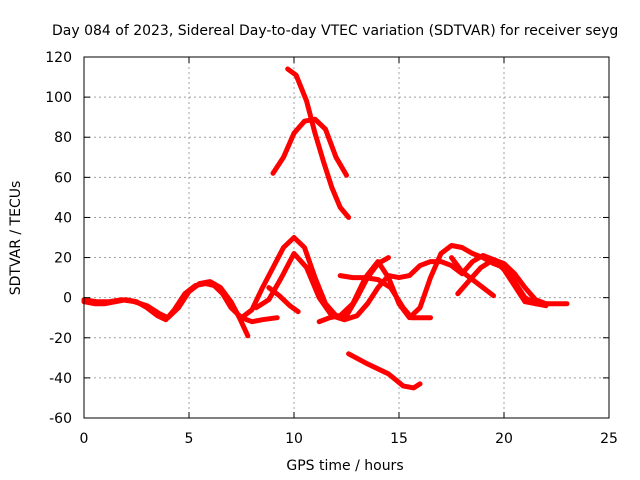 Image resolution: width=640 pixels, height=480 pixels. What do you see at coordinates (504, 439) in the screenshot?
I see `x-tick-label: 20` at bounding box center [504, 439].